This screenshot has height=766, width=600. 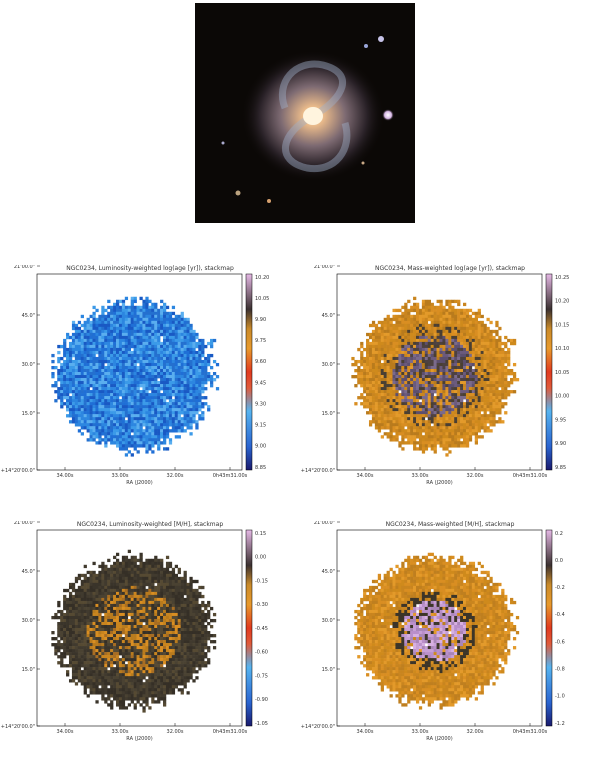 I want to click on y-tick-label: 21'00.0", so click(x=324, y=267).